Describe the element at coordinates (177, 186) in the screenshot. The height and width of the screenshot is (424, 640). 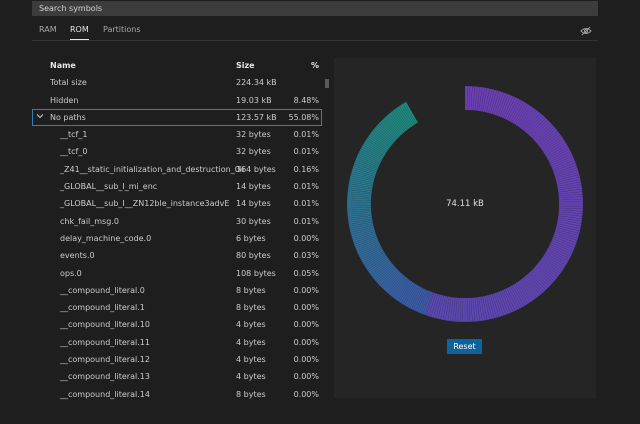
I see `table-row: _GLOBAL__sub_I_mi_enc 14 bytes 0.01%` at that location.